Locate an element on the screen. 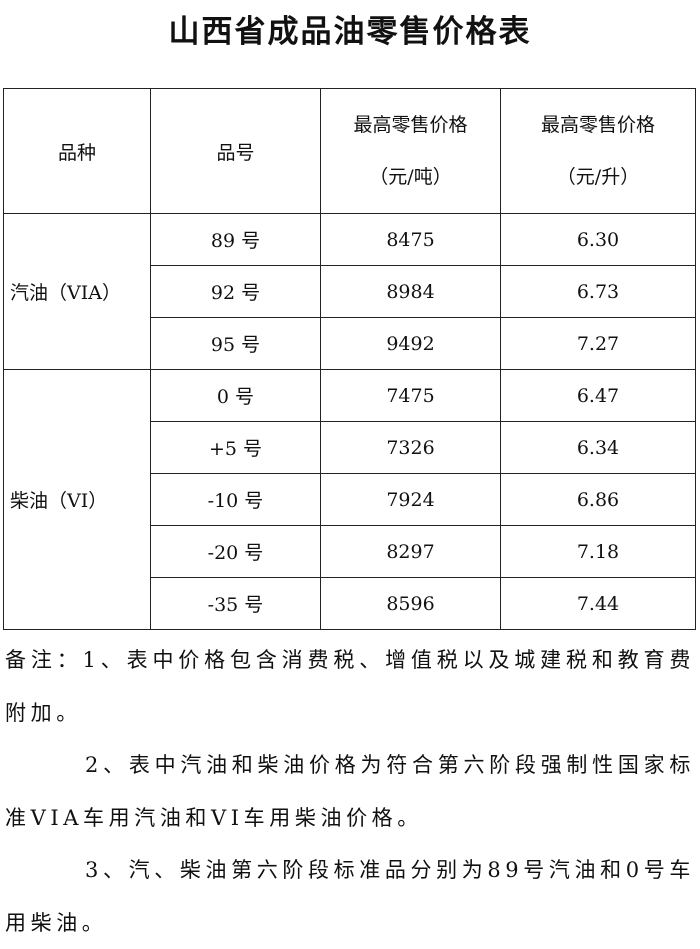 The image size is (700, 949). header-price-per-liter-label: 最高零售价格 is located at coordinates (597, 125).